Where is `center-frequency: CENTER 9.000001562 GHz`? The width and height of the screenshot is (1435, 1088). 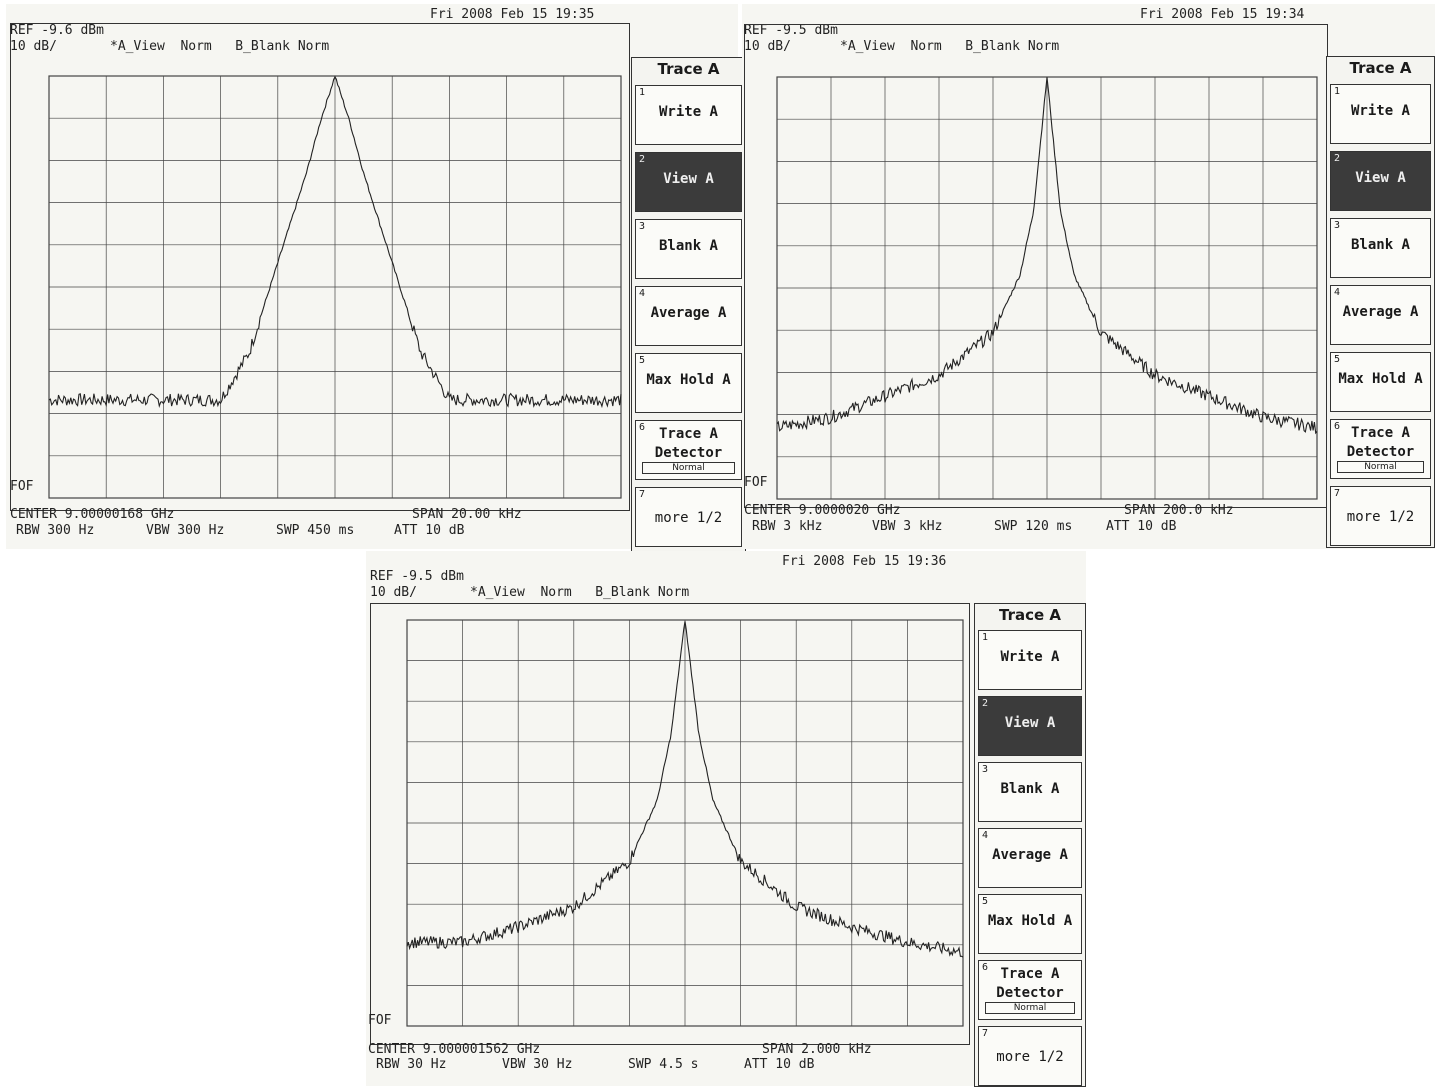
center-frequency: CENTER 9.000001562 GHz is located at coordinates (454, 1049).